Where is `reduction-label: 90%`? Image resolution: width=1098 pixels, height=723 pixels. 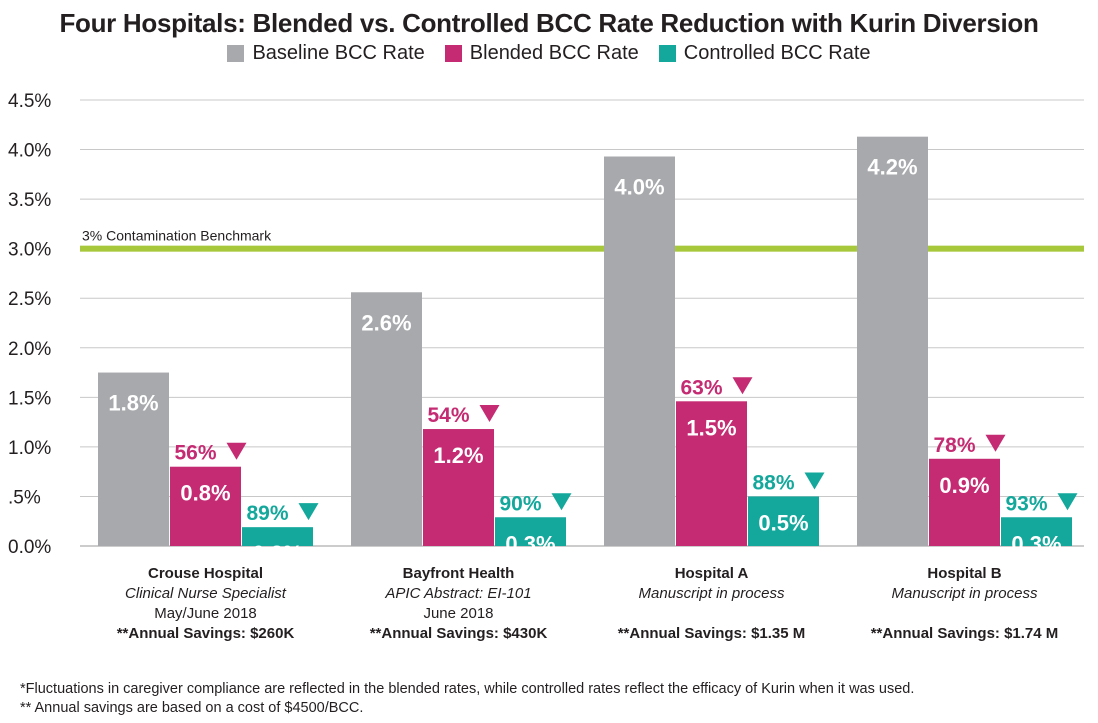
reduction-label: 90% is located at coordinates (520, 503).